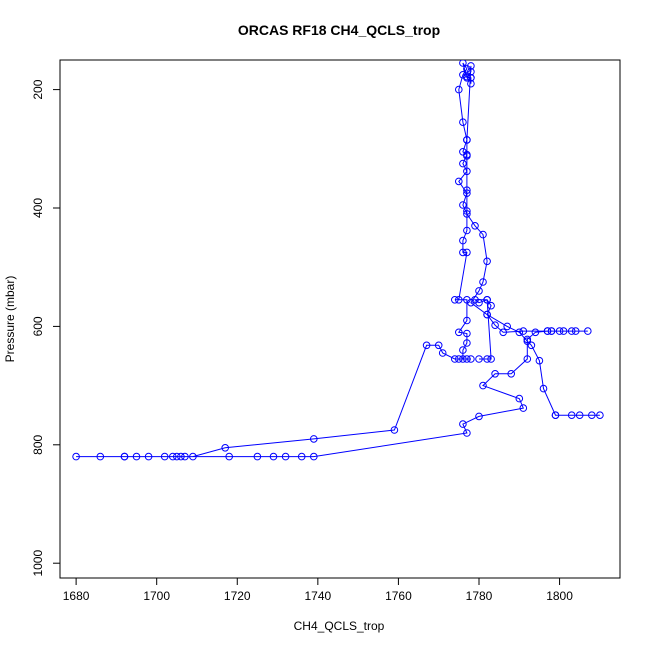 The width and height of the screenshot is (650, 650). Describe the element at coordinates (237, 596) in the screenshot. I see `x-tick-label: 1720` at that location.